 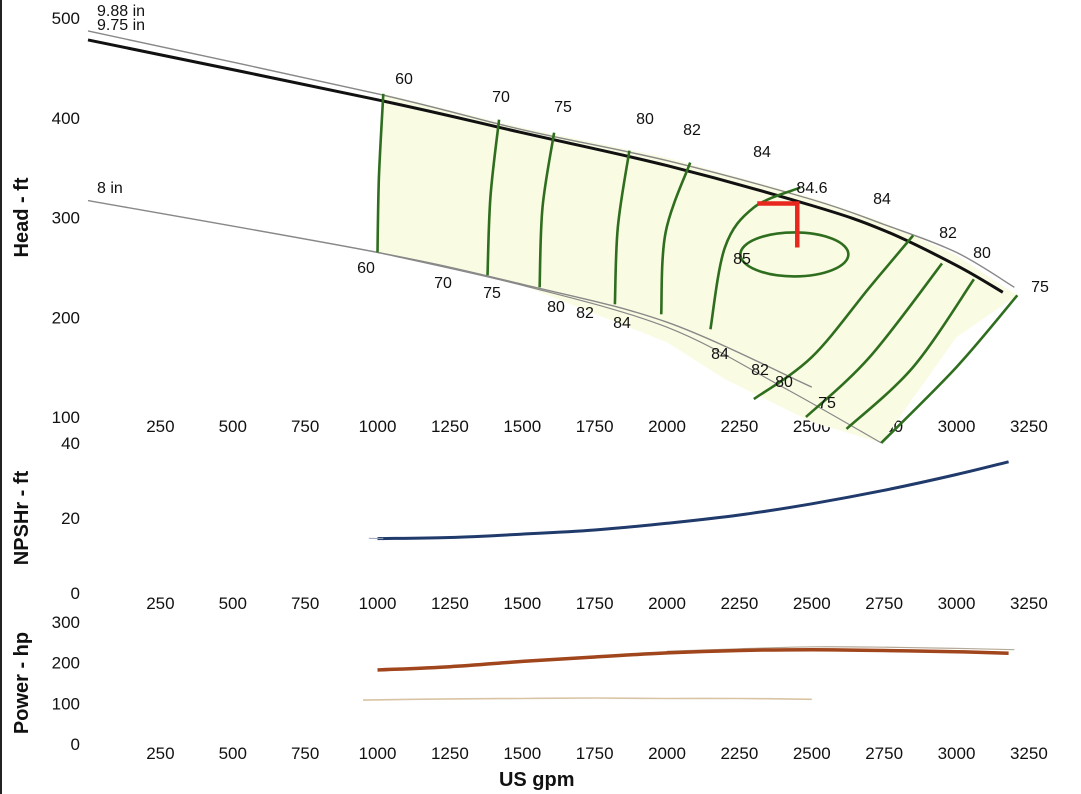 I want to click on power-curve-8-in, so click(x=587, y=699).